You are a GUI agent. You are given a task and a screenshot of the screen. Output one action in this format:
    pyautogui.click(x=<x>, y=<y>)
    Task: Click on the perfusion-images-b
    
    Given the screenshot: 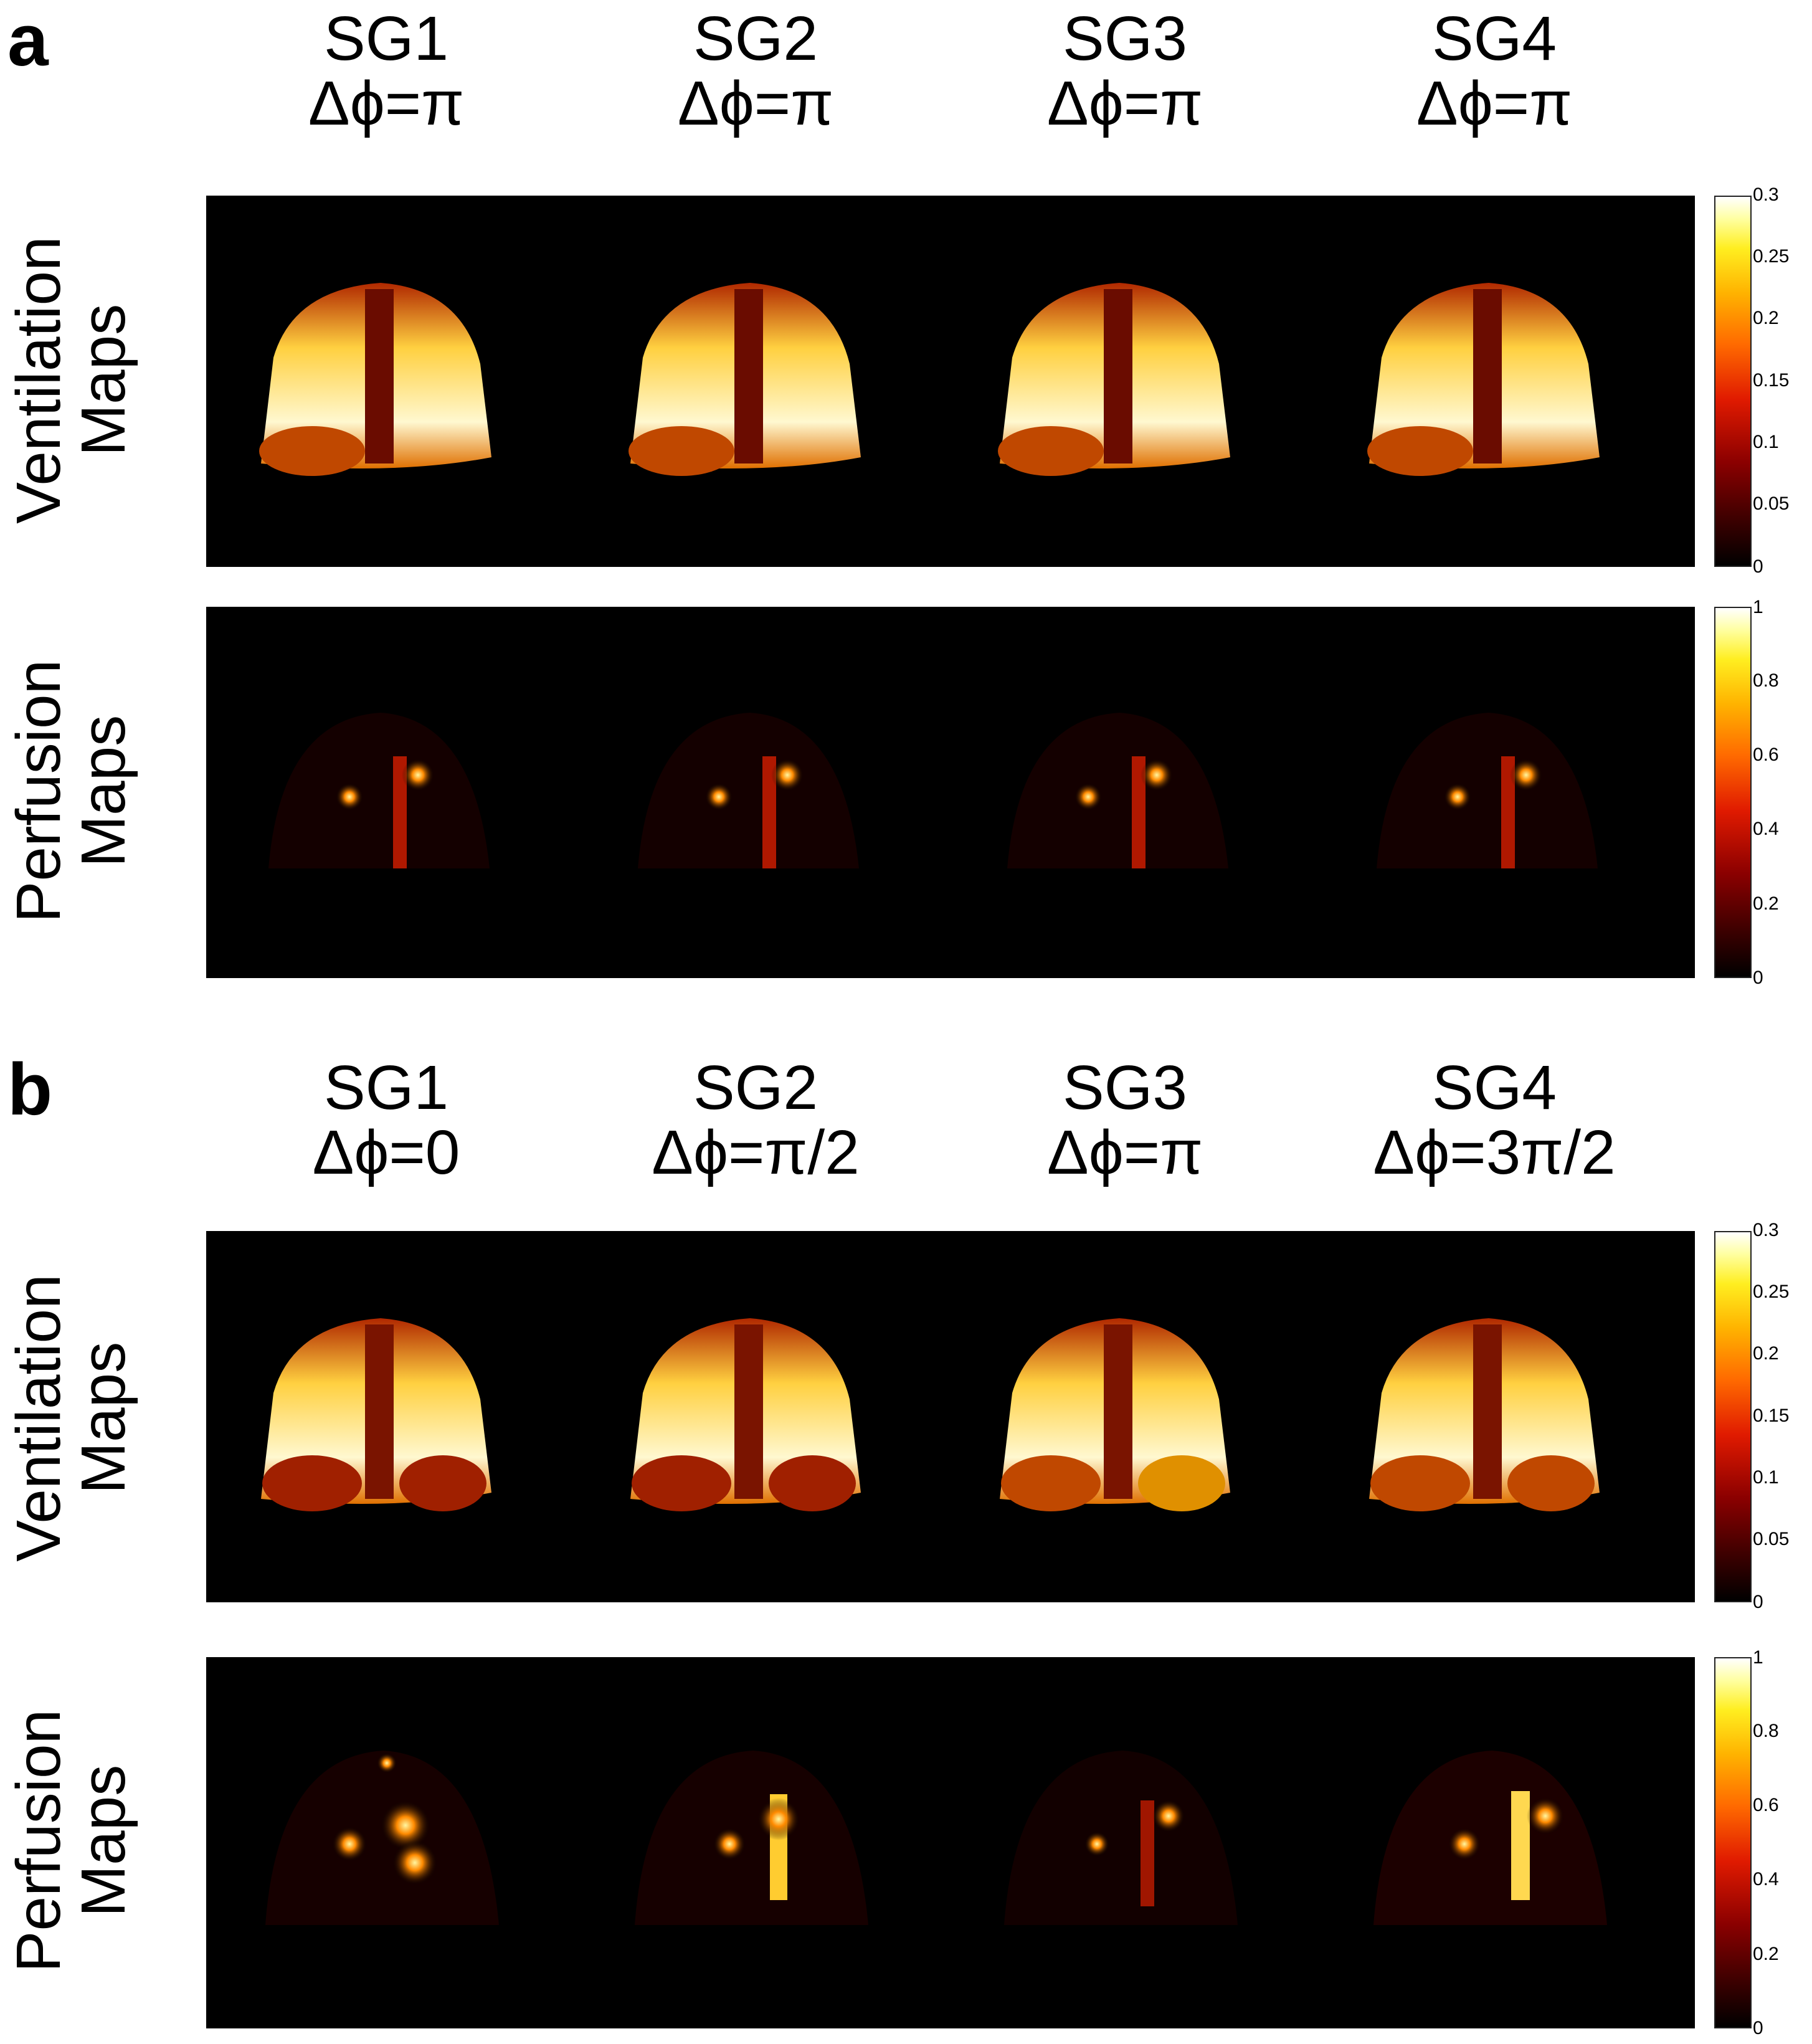 What is the action you would take?
    pyautogui.click(x=936, y=1838)
    